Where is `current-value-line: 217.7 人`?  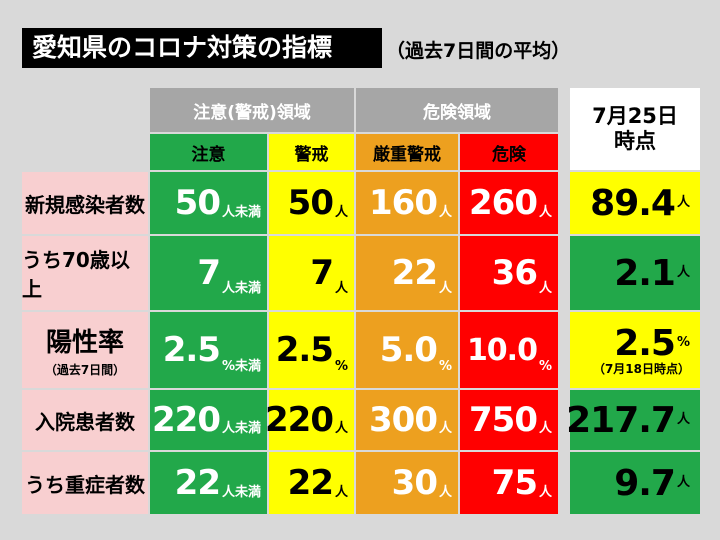
current-value-line: 217.7 人 is located at coordinates (628, 420).